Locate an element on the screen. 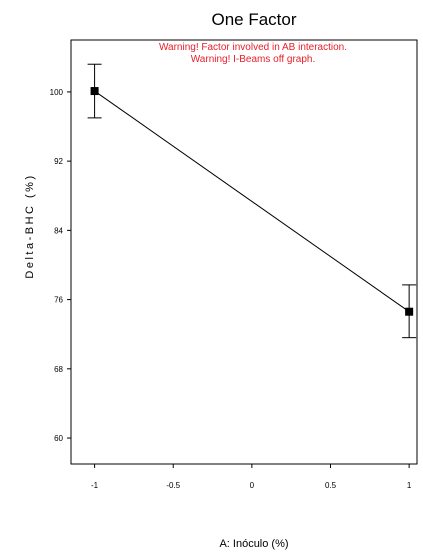 The image size is (423, 556). y-tick-label: 84 is located at coordinates (58, 230).